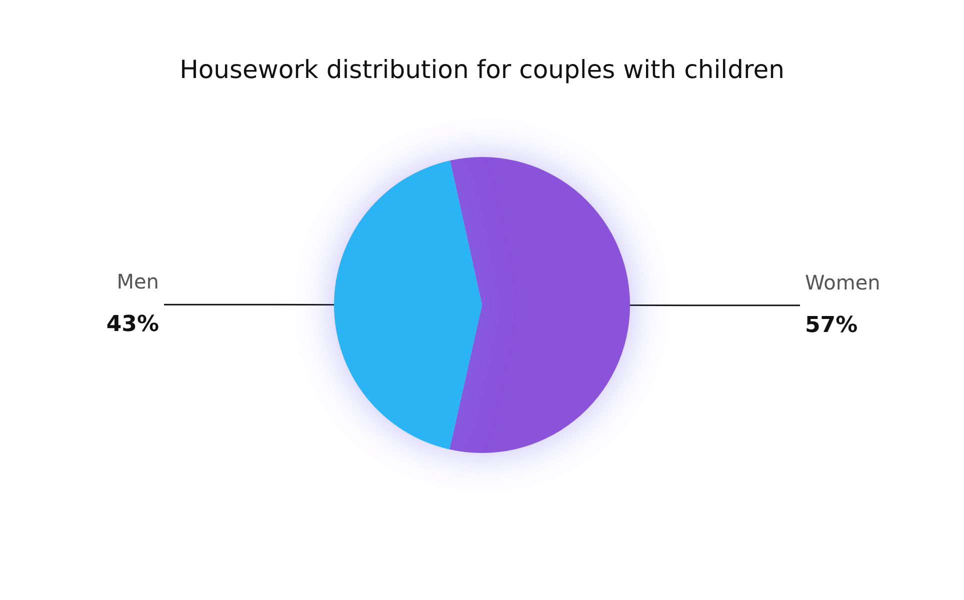 This screenshot has width=964, height=600. Describe the element at coordinates (137, 282) in the screenshot. I see `slice-label: Men` at that location.